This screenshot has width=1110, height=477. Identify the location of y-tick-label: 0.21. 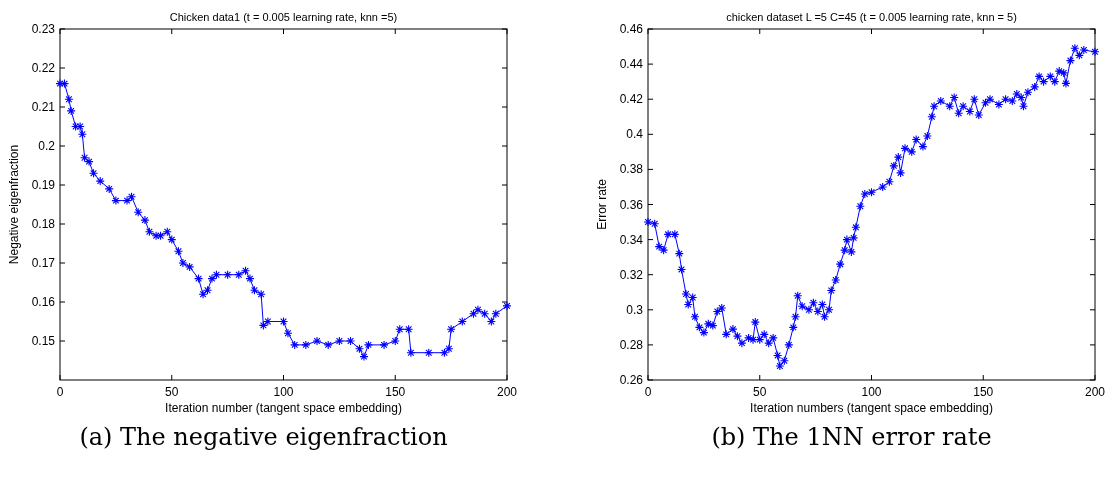
(43, 107).